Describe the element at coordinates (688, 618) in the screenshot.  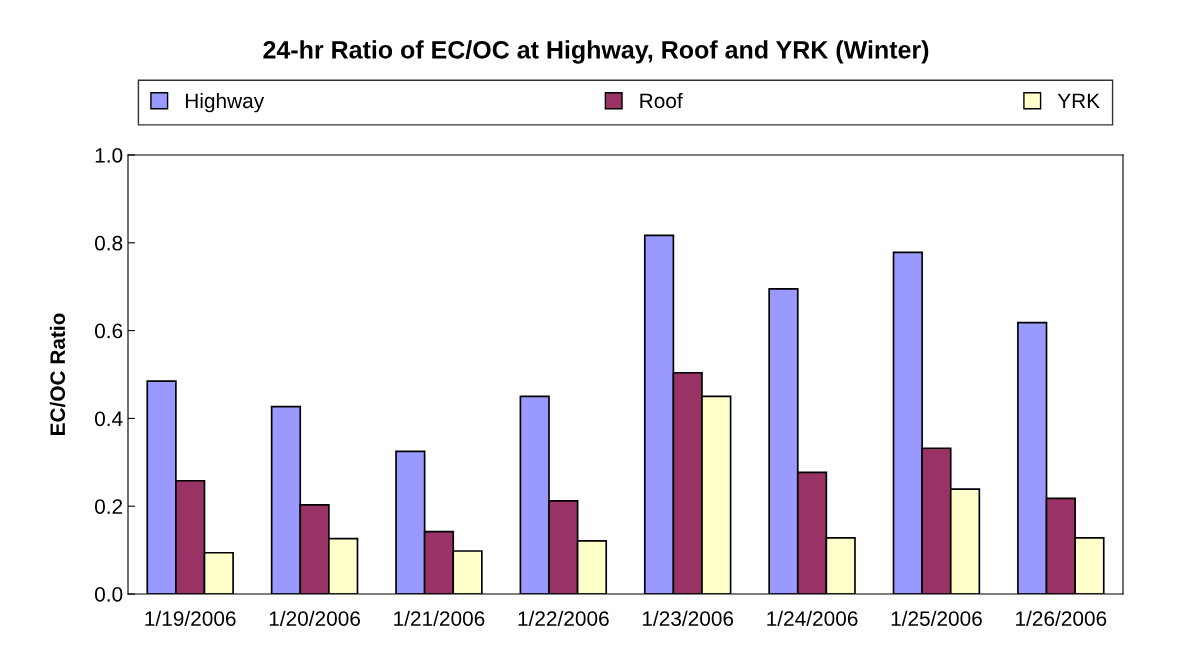
I see `x-tick-label: 1/23/2006` at that location.